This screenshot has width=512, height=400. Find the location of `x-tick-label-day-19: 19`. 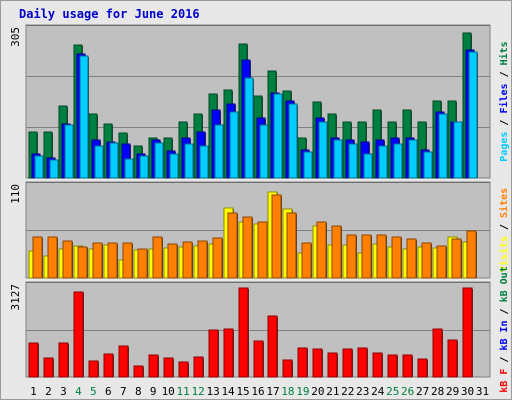

x-tick-label-day-19: 19 is located at coordinates (302, 391).